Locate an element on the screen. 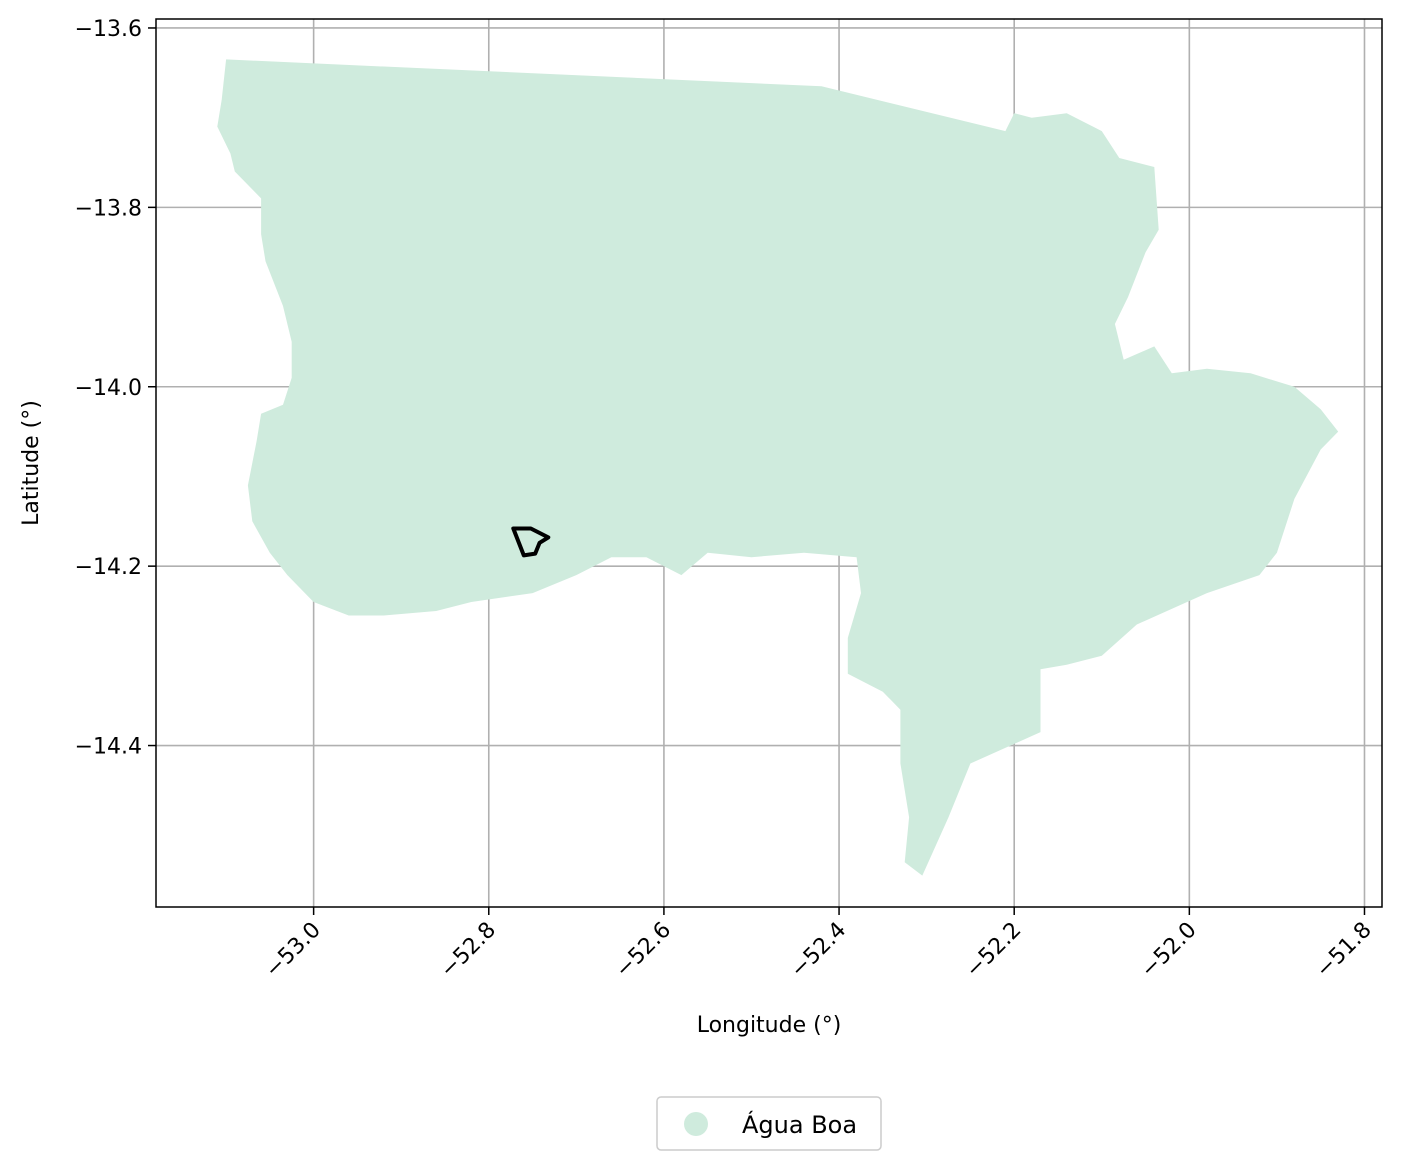 The height and width of the screenshot is (1169, 1402). highlighted-area-outline is located at coordinates (531, 542).